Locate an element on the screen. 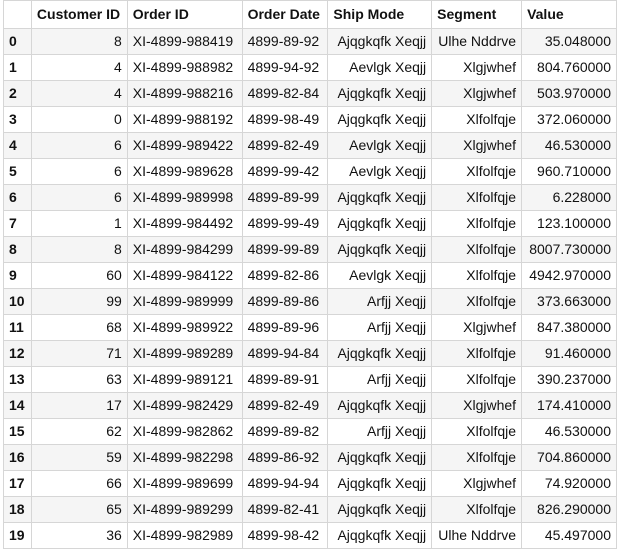 This screenshot has height=549, width=617. cell-order-id: XI-4899-988216 is located at coordinates (184, 93).